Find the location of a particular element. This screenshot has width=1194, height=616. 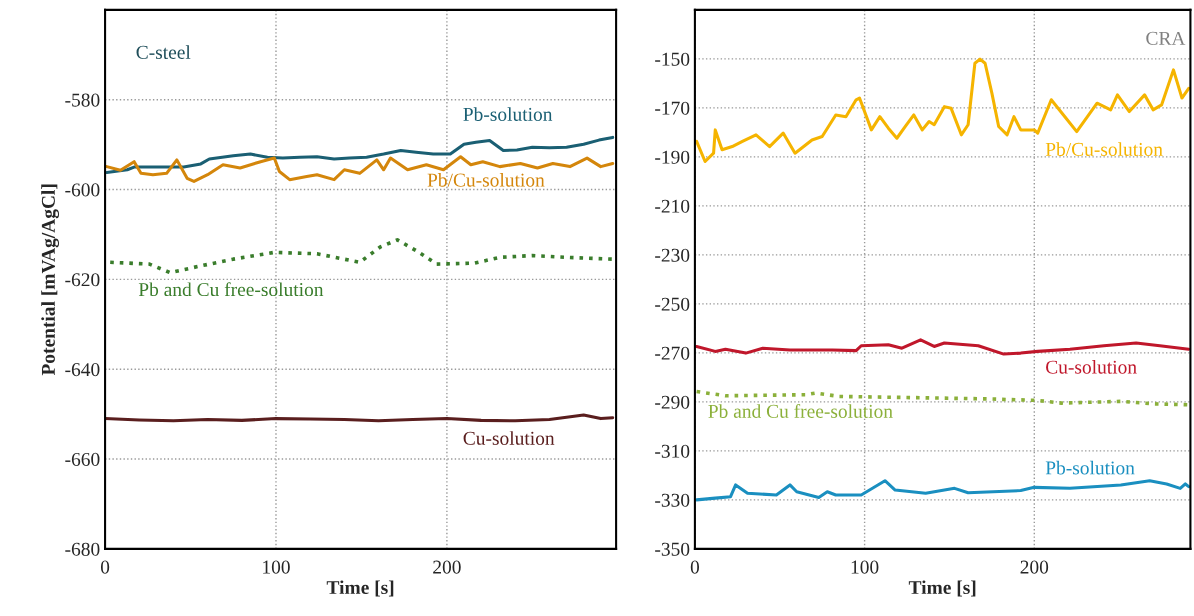

y-tick-label: -680 is located at coordinates (82, 549).